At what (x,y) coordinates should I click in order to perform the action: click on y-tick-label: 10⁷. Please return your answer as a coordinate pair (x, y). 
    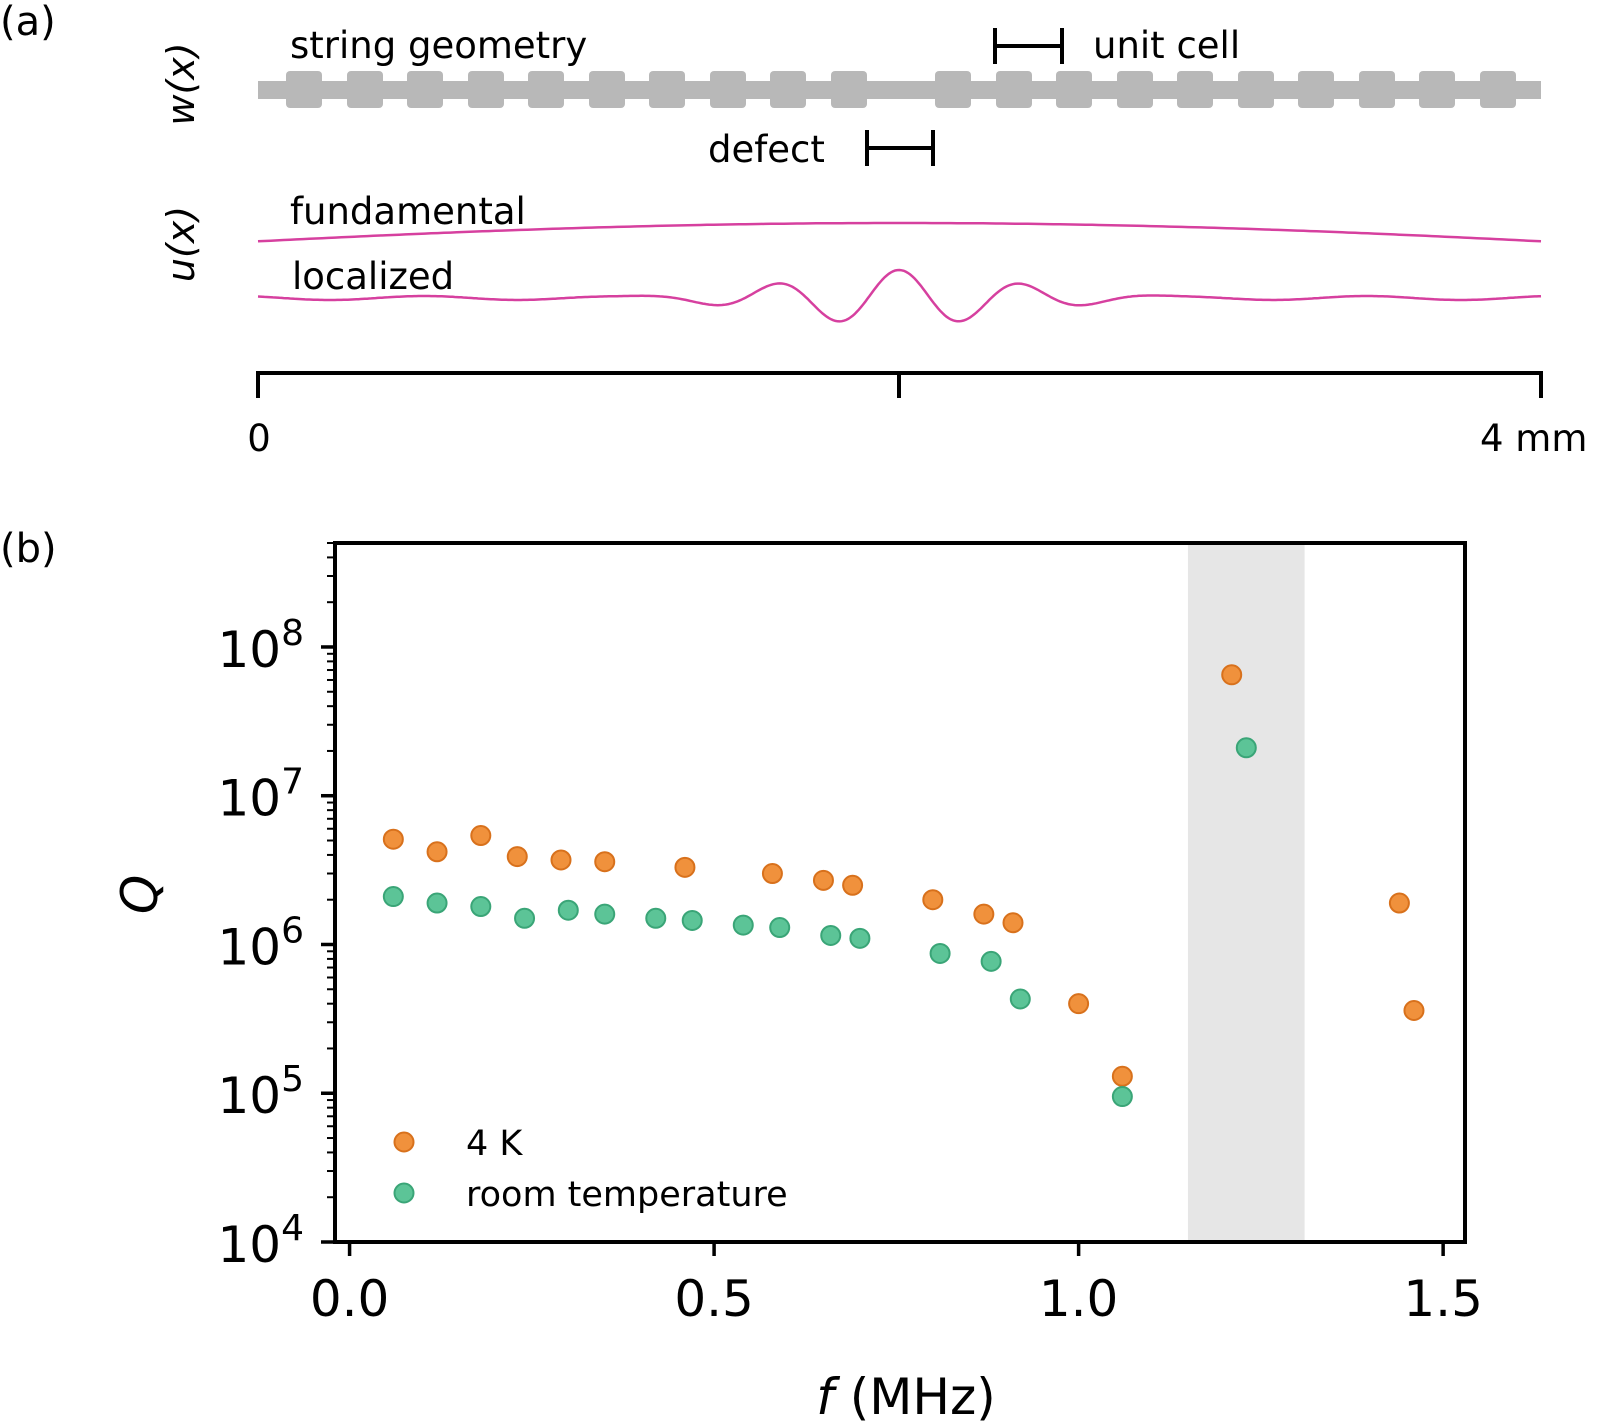
    Looking at the image, I should click on (260, 795).